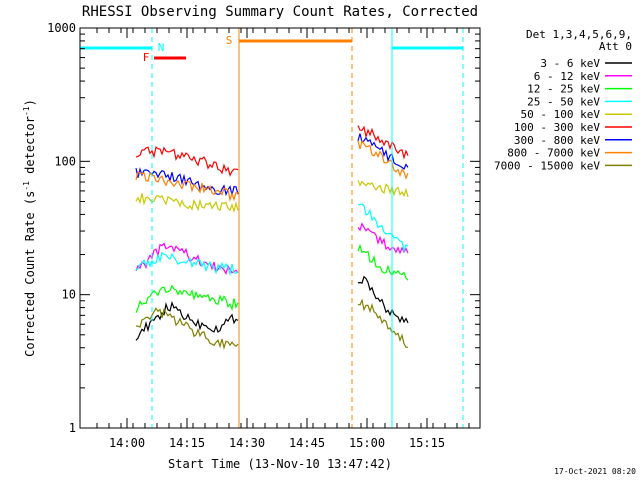  I want to click on x-tick-label: 15:00, so click(367, 443).